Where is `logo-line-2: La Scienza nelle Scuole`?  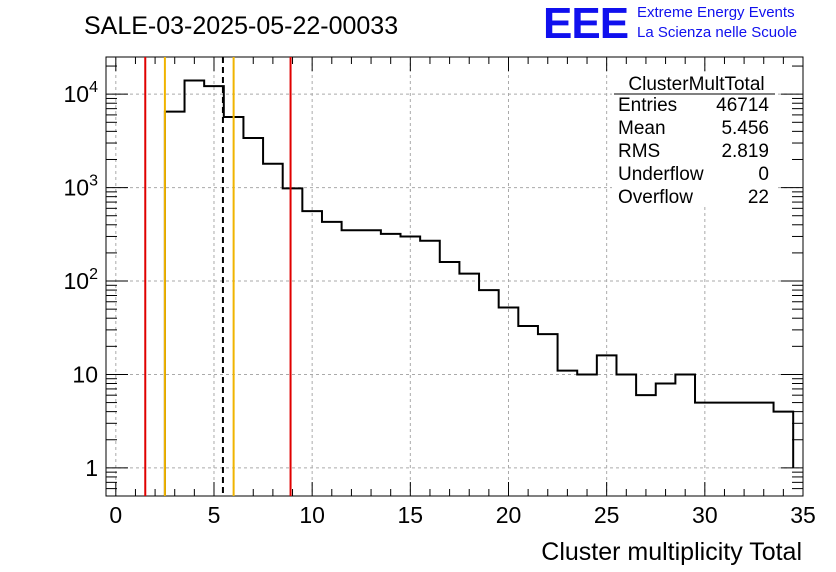 logo-line-2: La Scienza nelle Scuole is located at coordinates (717, 32).